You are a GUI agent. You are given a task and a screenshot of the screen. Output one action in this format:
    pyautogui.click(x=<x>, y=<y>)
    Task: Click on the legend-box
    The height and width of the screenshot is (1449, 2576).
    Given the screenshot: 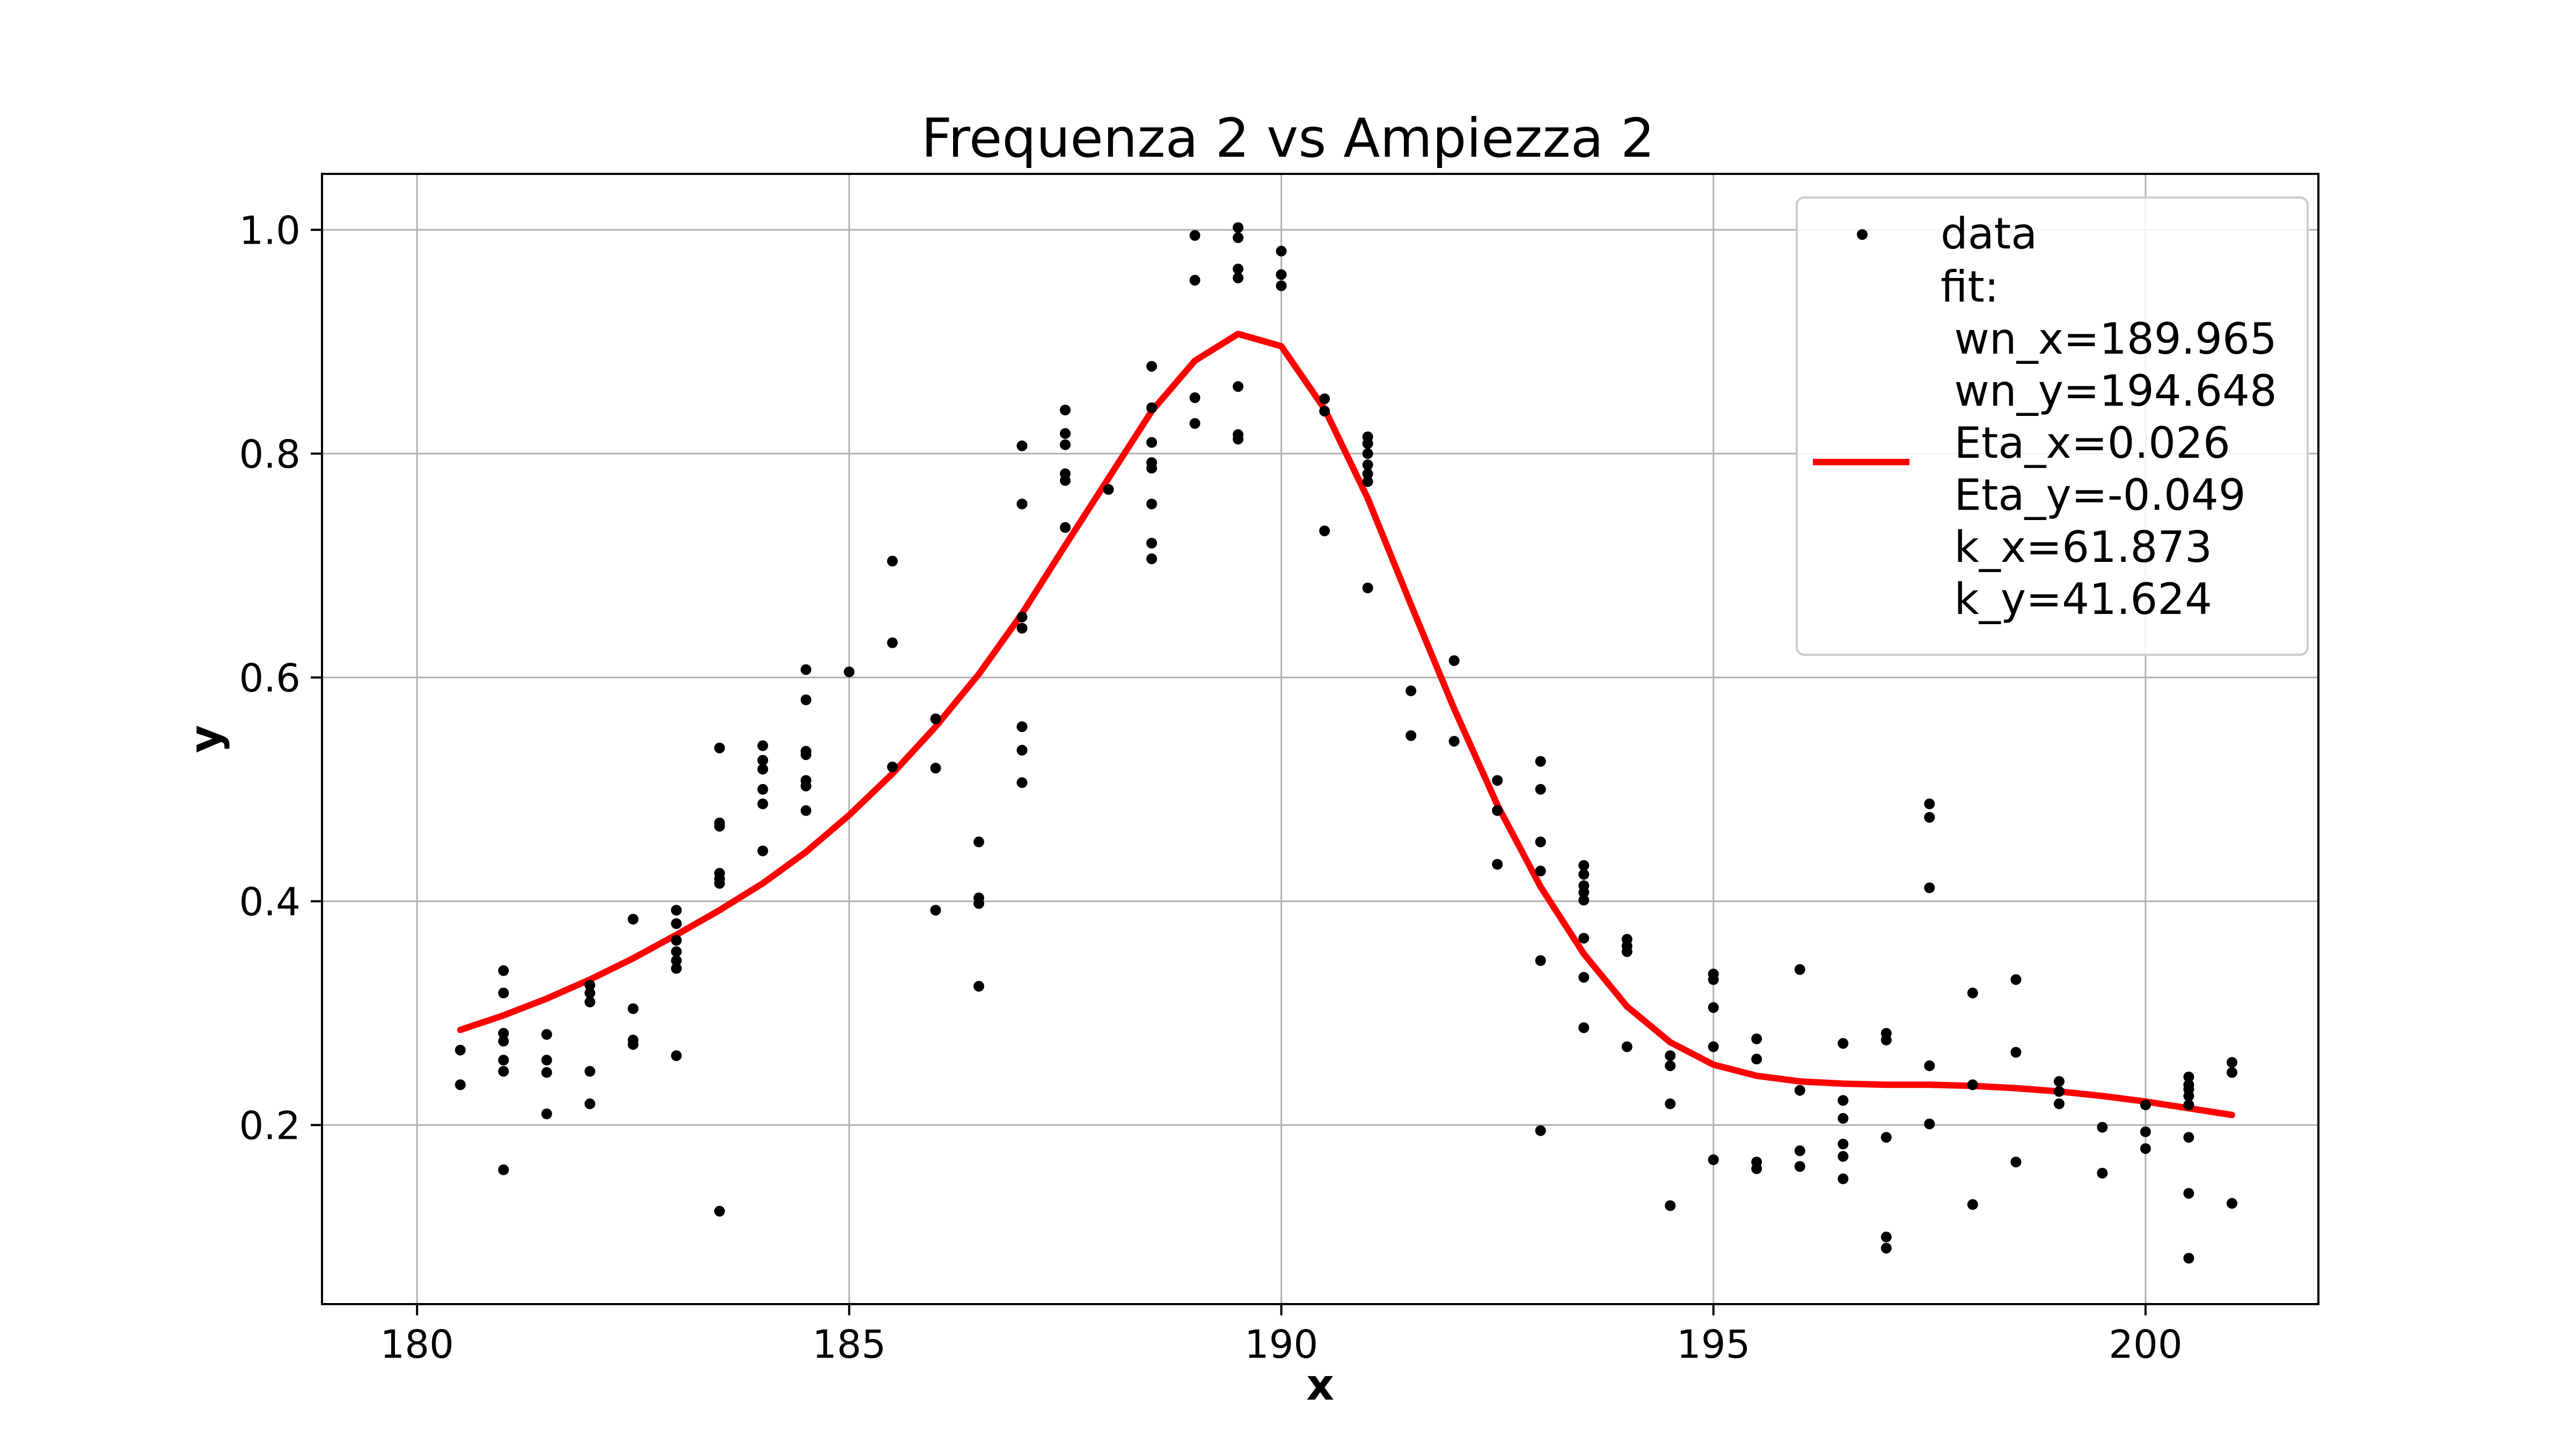 What is the action you would take?
    pyautogui.click(x=2052, y=426)
    